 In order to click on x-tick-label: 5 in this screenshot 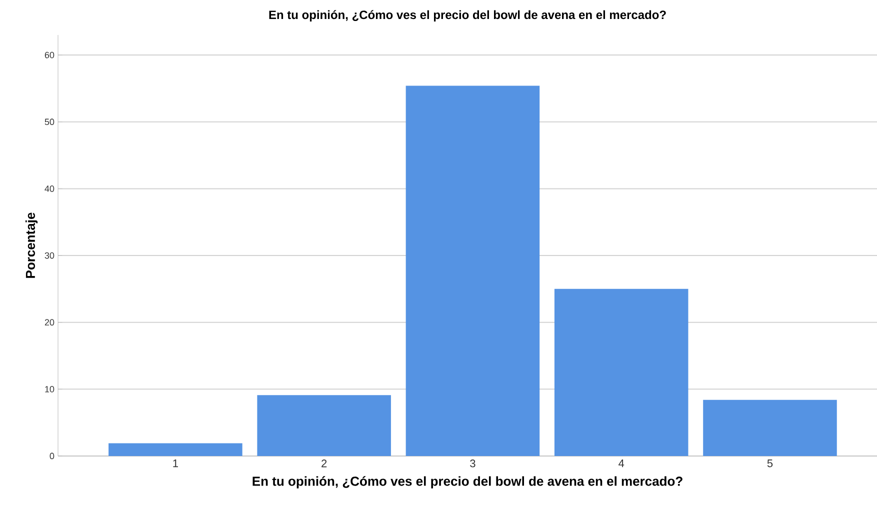, I will do `click(770, 464)`.